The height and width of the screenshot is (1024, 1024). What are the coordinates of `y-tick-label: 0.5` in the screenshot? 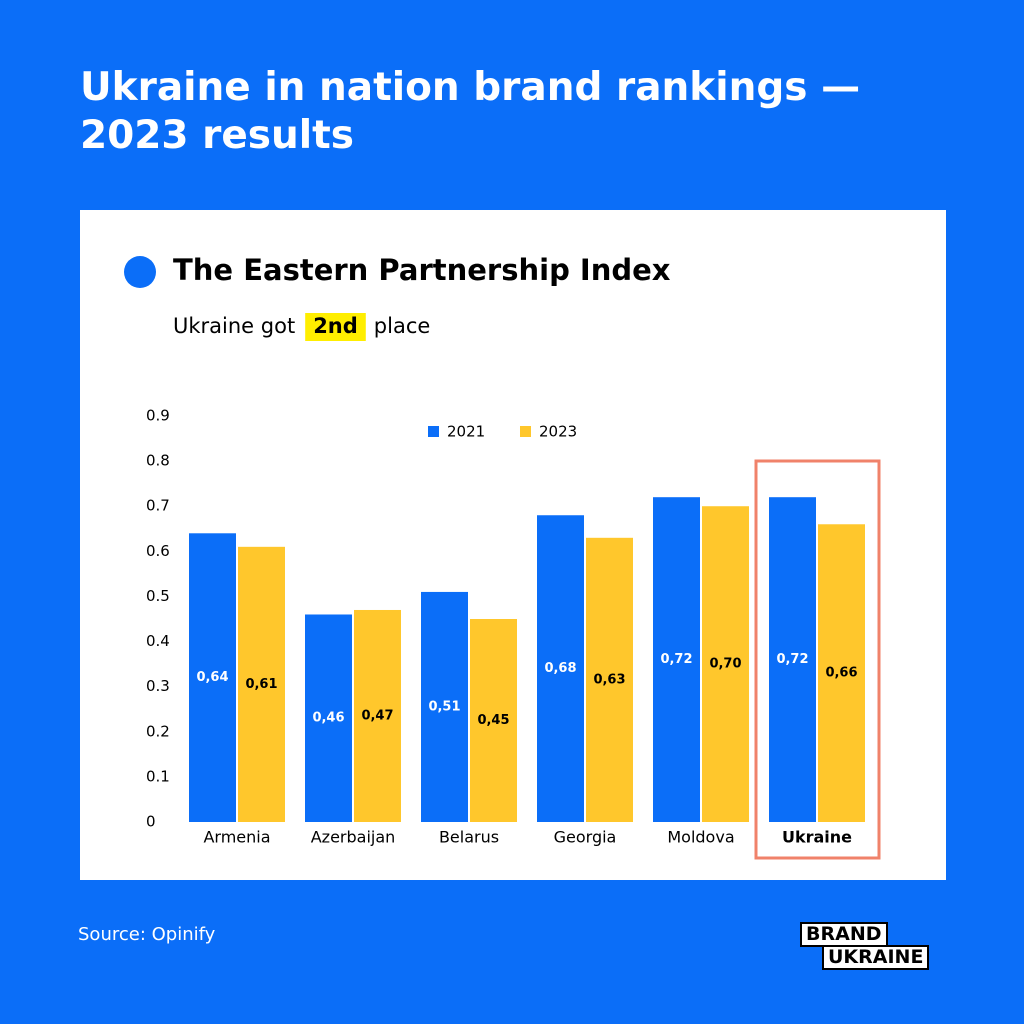 It's located at (158, 596).